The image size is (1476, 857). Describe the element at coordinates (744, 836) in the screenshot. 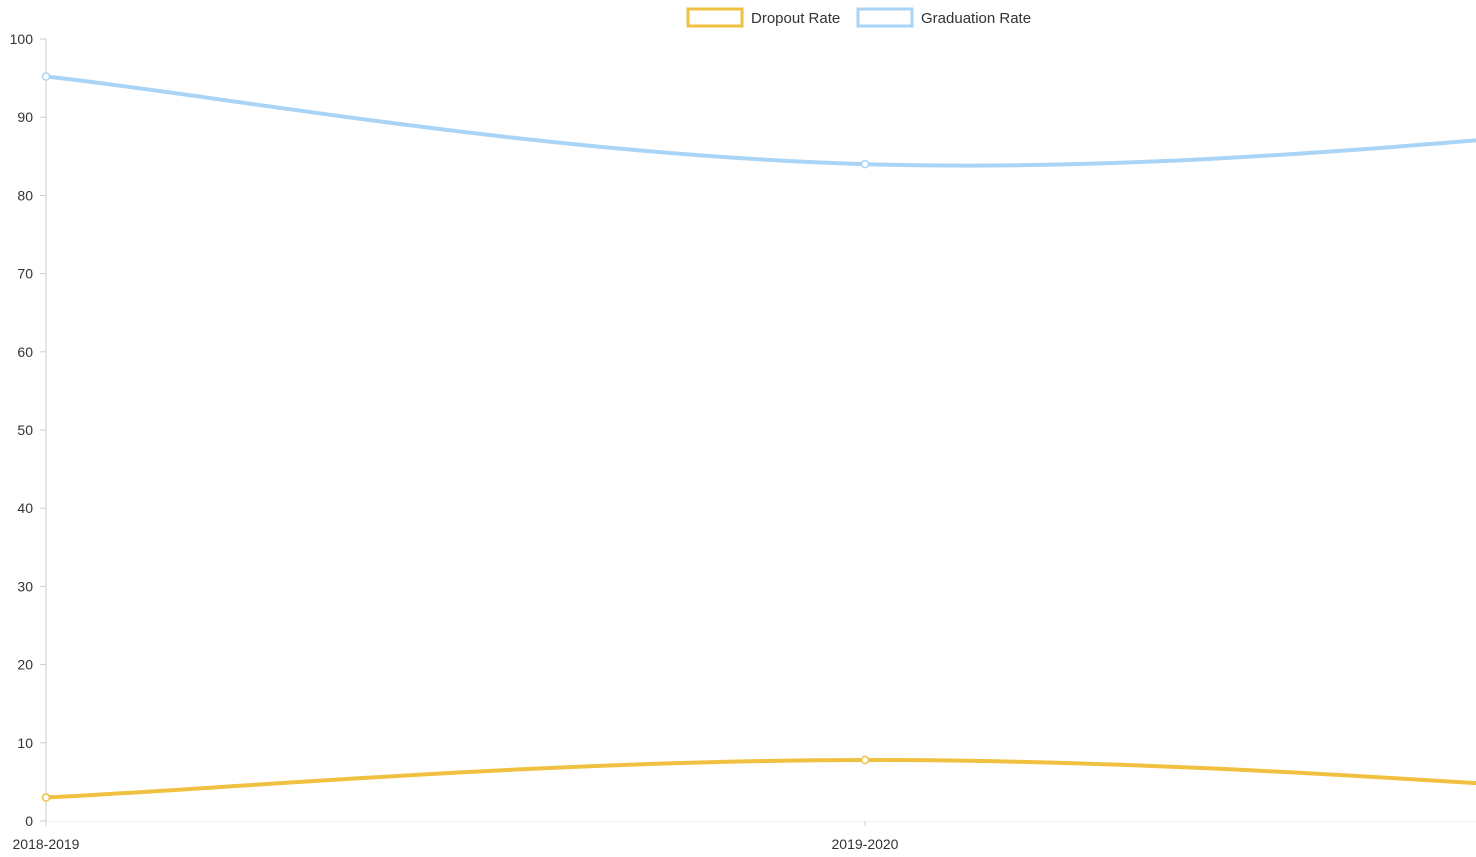

I see `x-axis: 2018-2019 2019-2020` at that location.